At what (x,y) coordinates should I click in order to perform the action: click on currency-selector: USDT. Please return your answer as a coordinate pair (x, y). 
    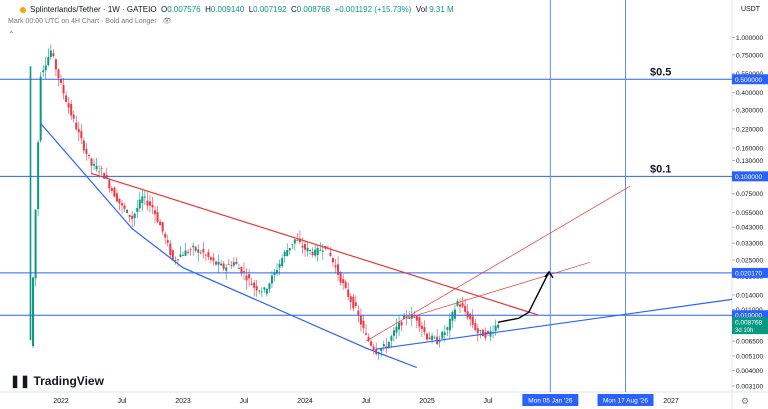
    Looking at the image, I should click on (750, 9).